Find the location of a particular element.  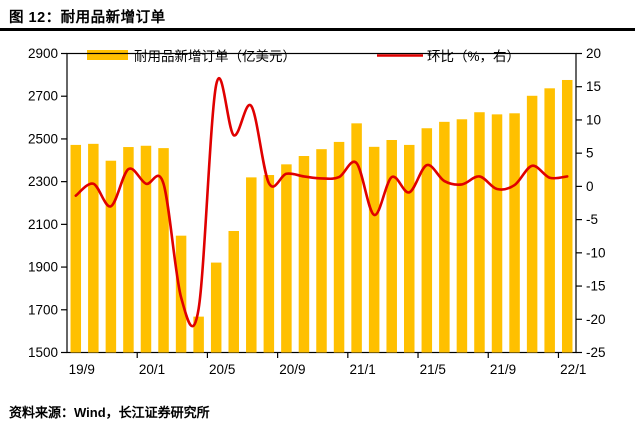

bar-19/12 is located at coordinates (128, 250).